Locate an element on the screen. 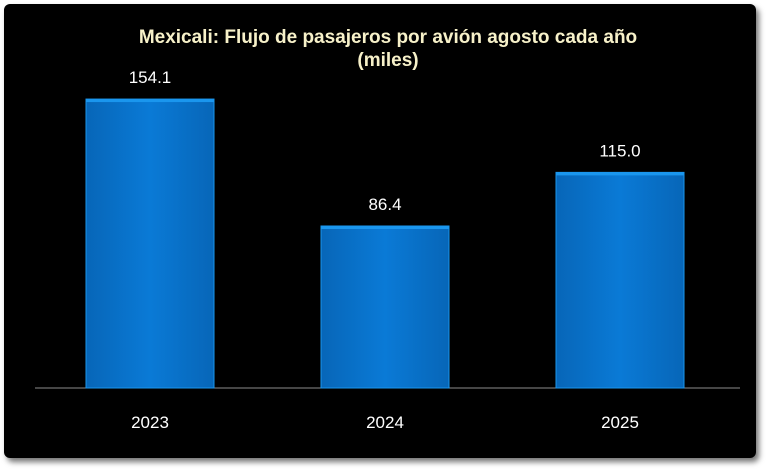  value-label-2024: 86.4 is located at coordinates (384, 204).